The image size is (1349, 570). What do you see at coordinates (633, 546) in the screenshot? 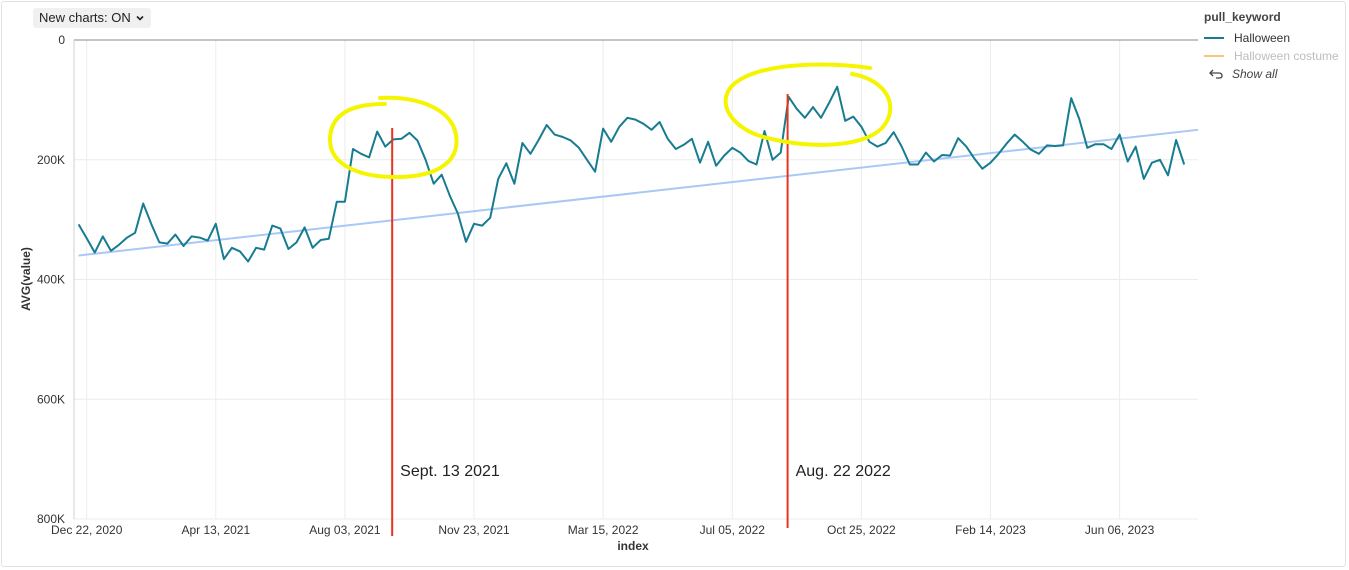
I see `x-axis-title: index` at bounding box center [633, 546].